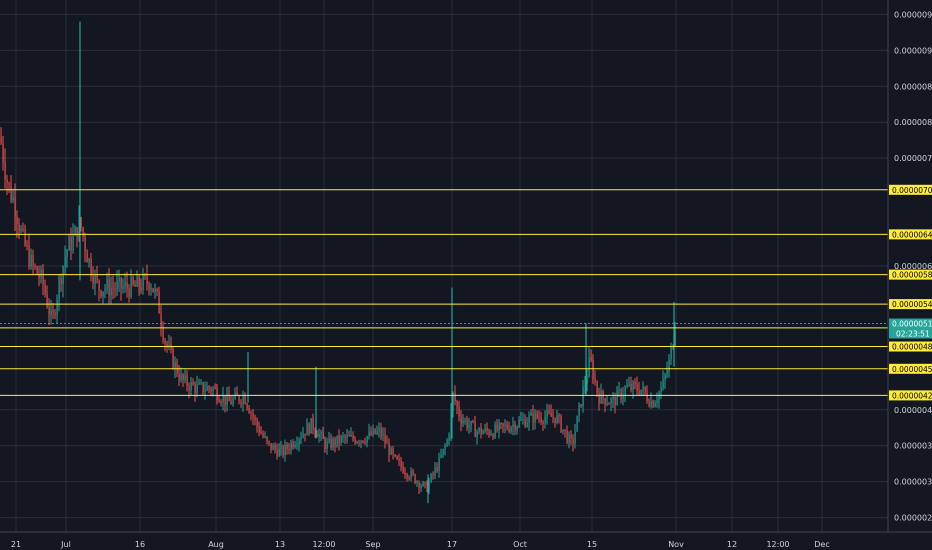 This screenshot has height=550, width=932. I want to click on current-price-badge, so click(910, 328).